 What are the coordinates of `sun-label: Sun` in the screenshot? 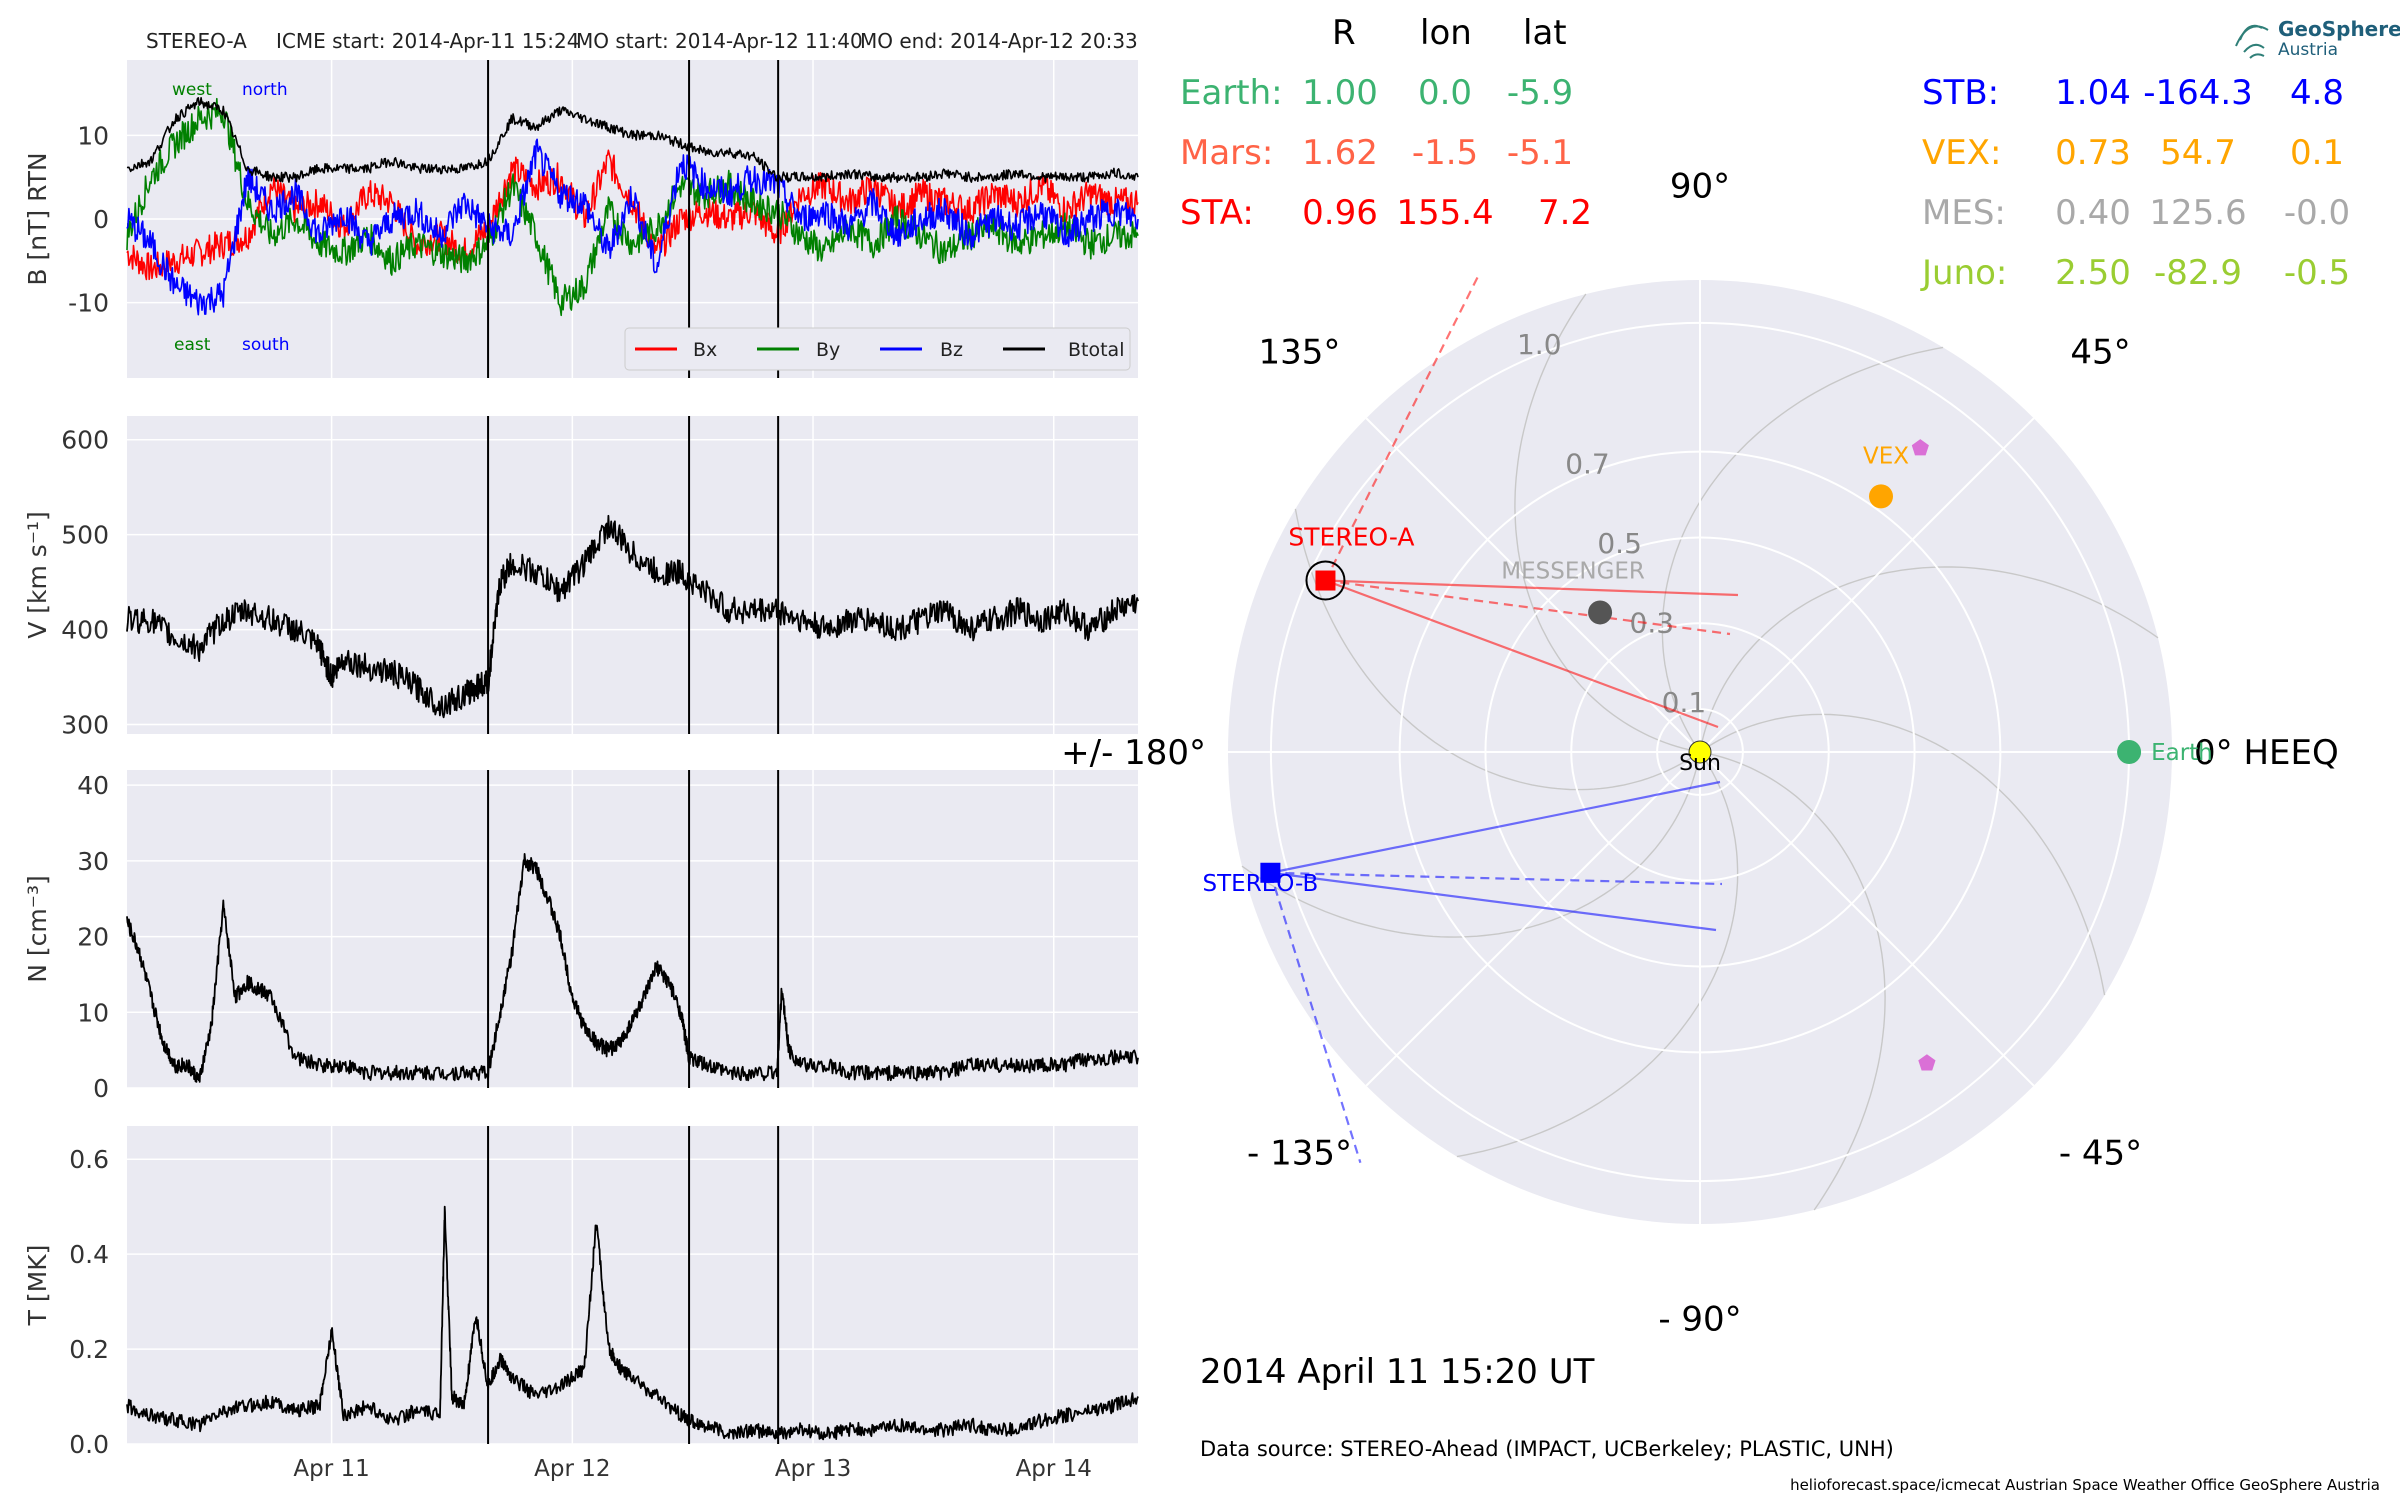 It's located at (1700, 763).